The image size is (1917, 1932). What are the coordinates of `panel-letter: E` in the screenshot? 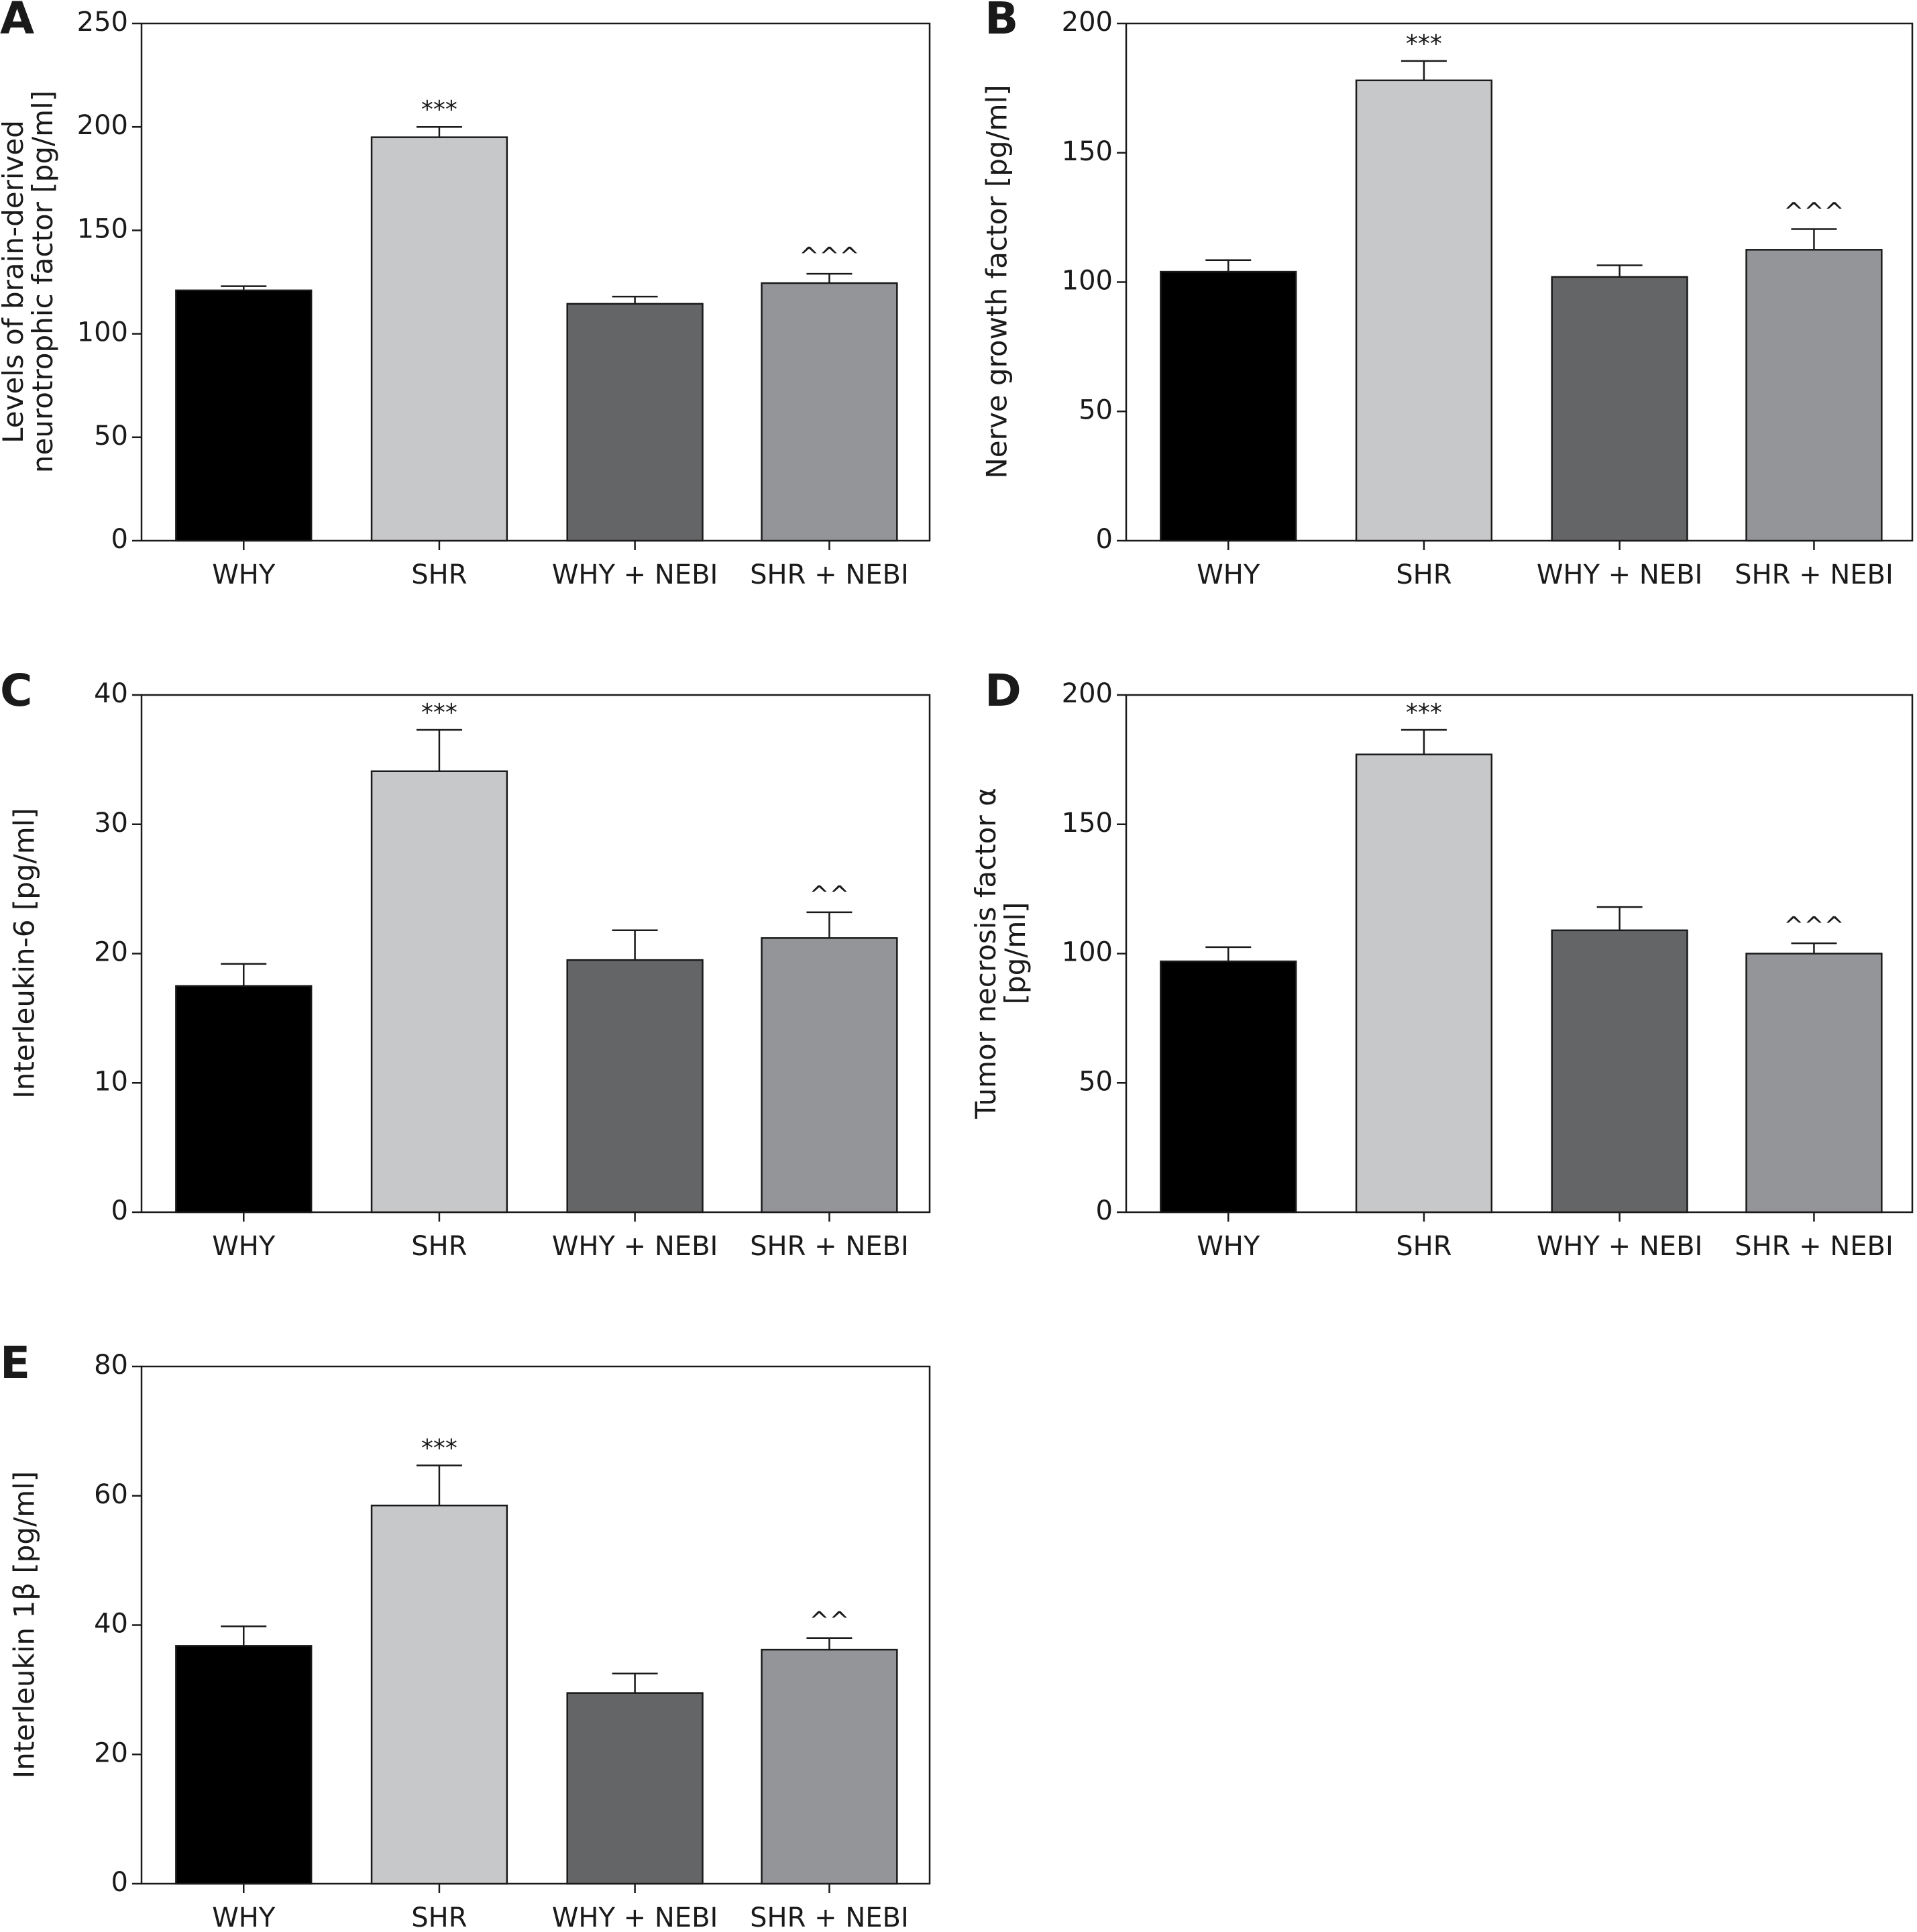 It's located at (15, 1363).